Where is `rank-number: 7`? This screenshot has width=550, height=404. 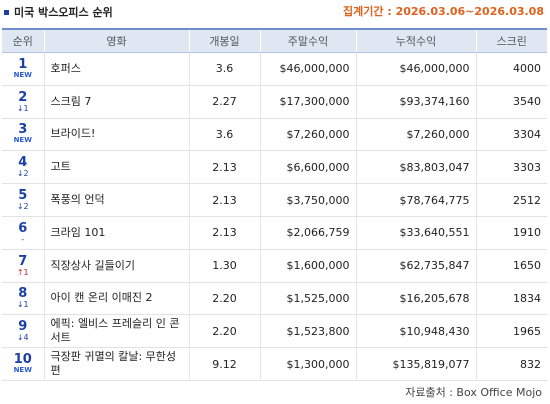
rank-number: 7 is located at coordinates (23, 261).